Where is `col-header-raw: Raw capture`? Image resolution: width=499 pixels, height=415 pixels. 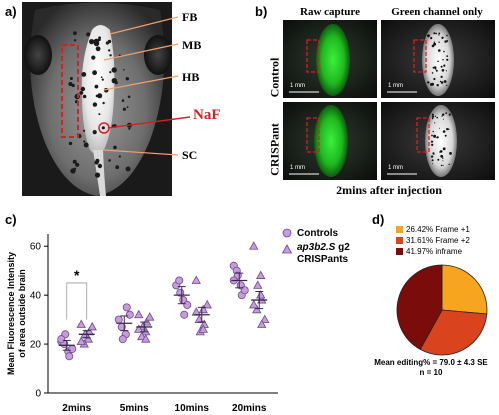 col-header-raw: Raw capture is located at coordinates (330, 12).